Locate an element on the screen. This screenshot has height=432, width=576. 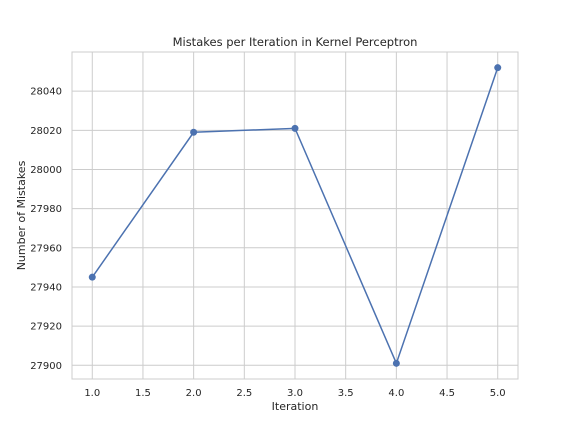
y-tick-label: 27960 is located at coordinates (46, 248).